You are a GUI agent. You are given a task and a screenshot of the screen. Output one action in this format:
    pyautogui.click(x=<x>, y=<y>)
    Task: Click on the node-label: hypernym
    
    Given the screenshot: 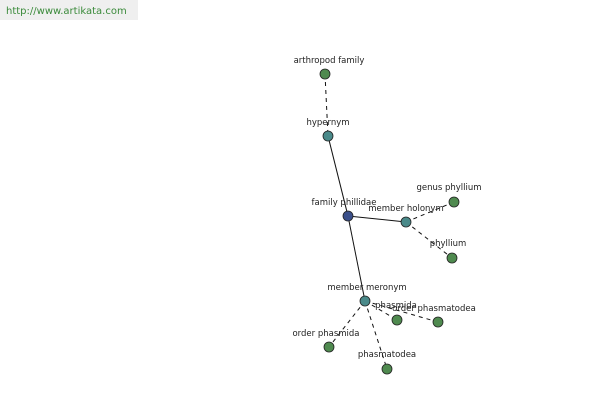 What is the action you would take?
    pyautogui.click(x=327, y=123)
    